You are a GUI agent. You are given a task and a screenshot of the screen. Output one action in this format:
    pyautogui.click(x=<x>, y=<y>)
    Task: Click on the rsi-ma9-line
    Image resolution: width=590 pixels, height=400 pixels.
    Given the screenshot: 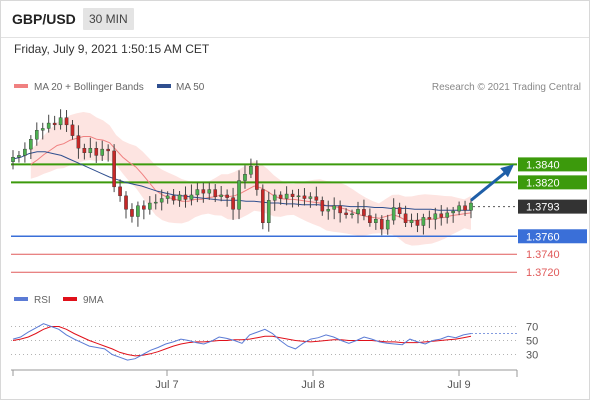 What is the action you would take?
    pyautogui.click(x=242, y=341)
    